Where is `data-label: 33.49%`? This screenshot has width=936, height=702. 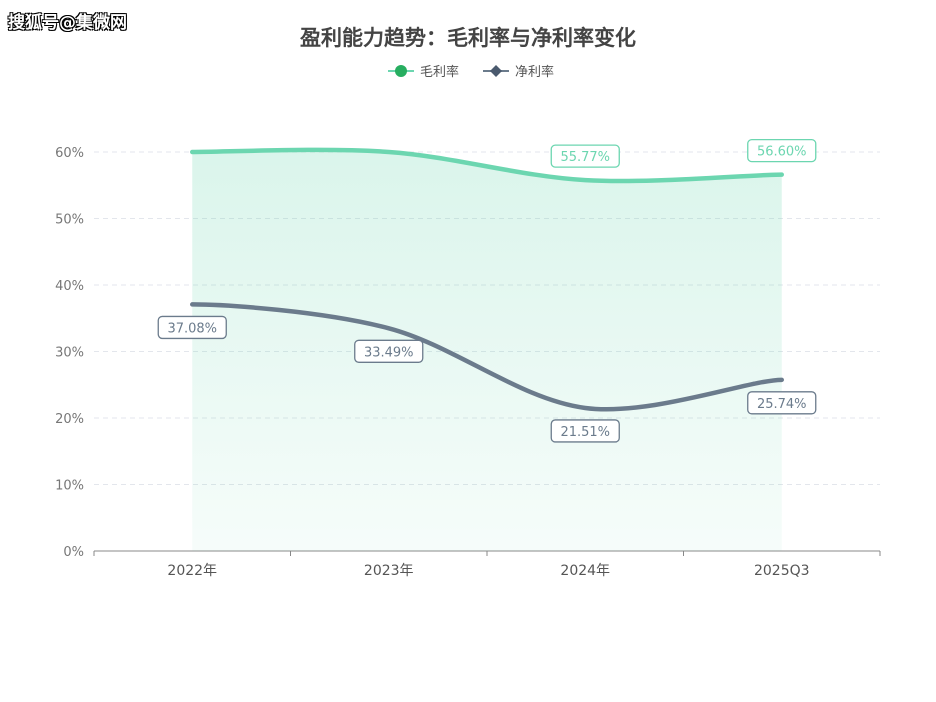
data-label: 33.49% is located at coordinates (389, 352).